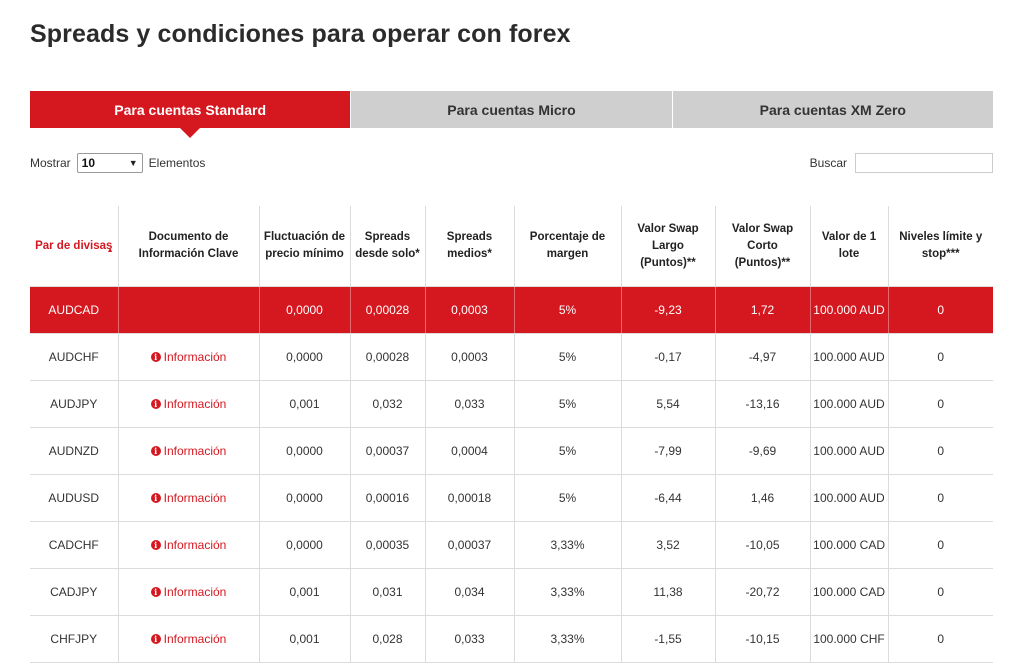 This screenshot has height=669, width=1024. What do you see at coordinates (469, 498) in the screenshot?
I see `spread-avg-cell: 0,00018` at bounding box center [469, 498].